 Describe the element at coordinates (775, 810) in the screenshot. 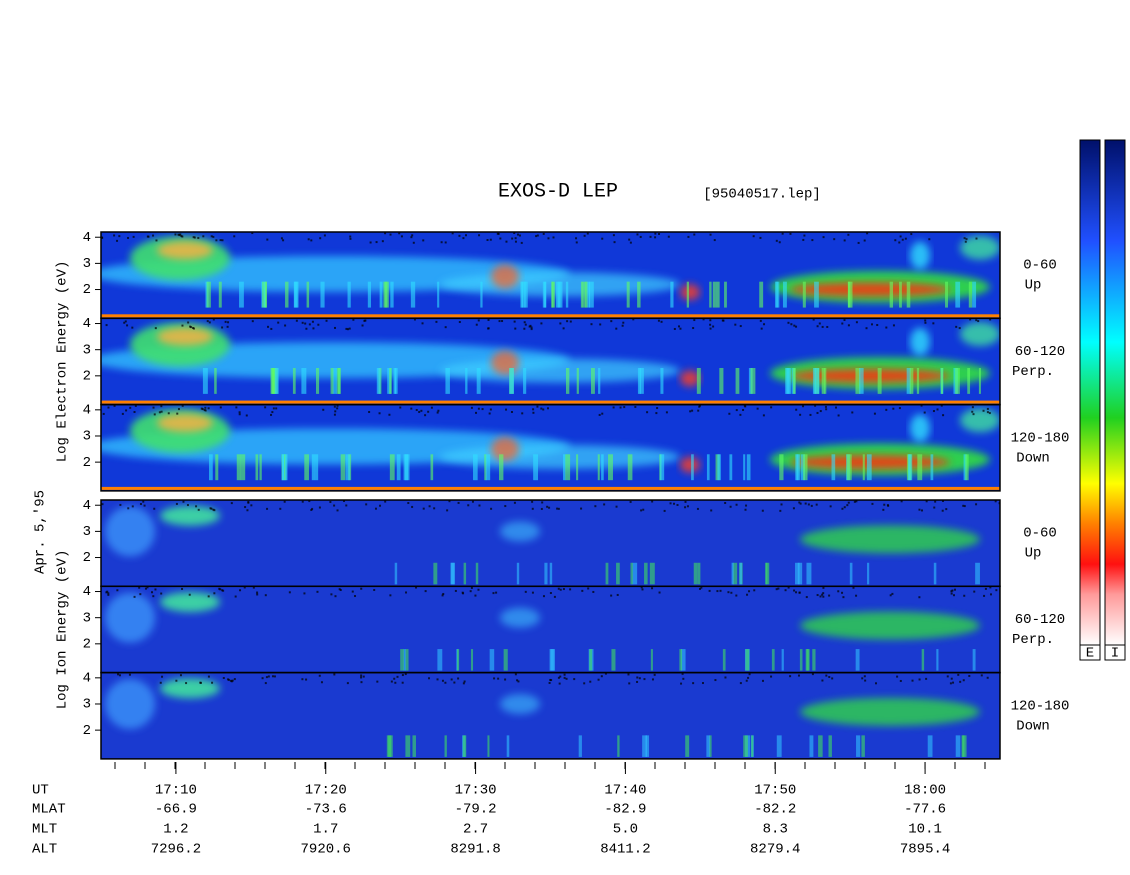

I see `ephemeris-value: -82.2` at that location.